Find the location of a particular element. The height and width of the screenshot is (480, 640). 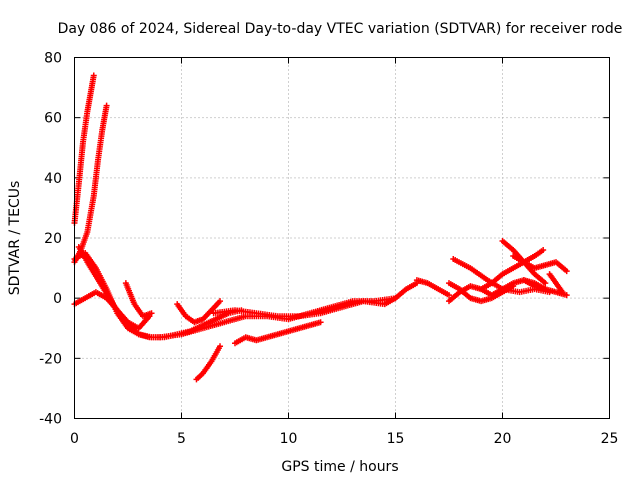

x-tick-label: 10 is located at coordinates (289, 439).